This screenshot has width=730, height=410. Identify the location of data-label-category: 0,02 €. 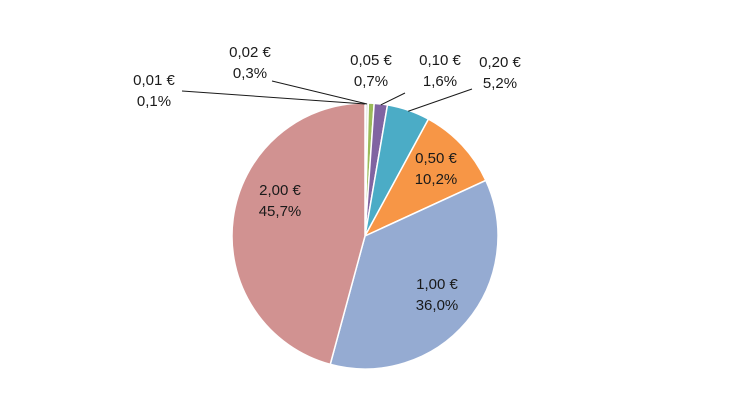
(250, 52).